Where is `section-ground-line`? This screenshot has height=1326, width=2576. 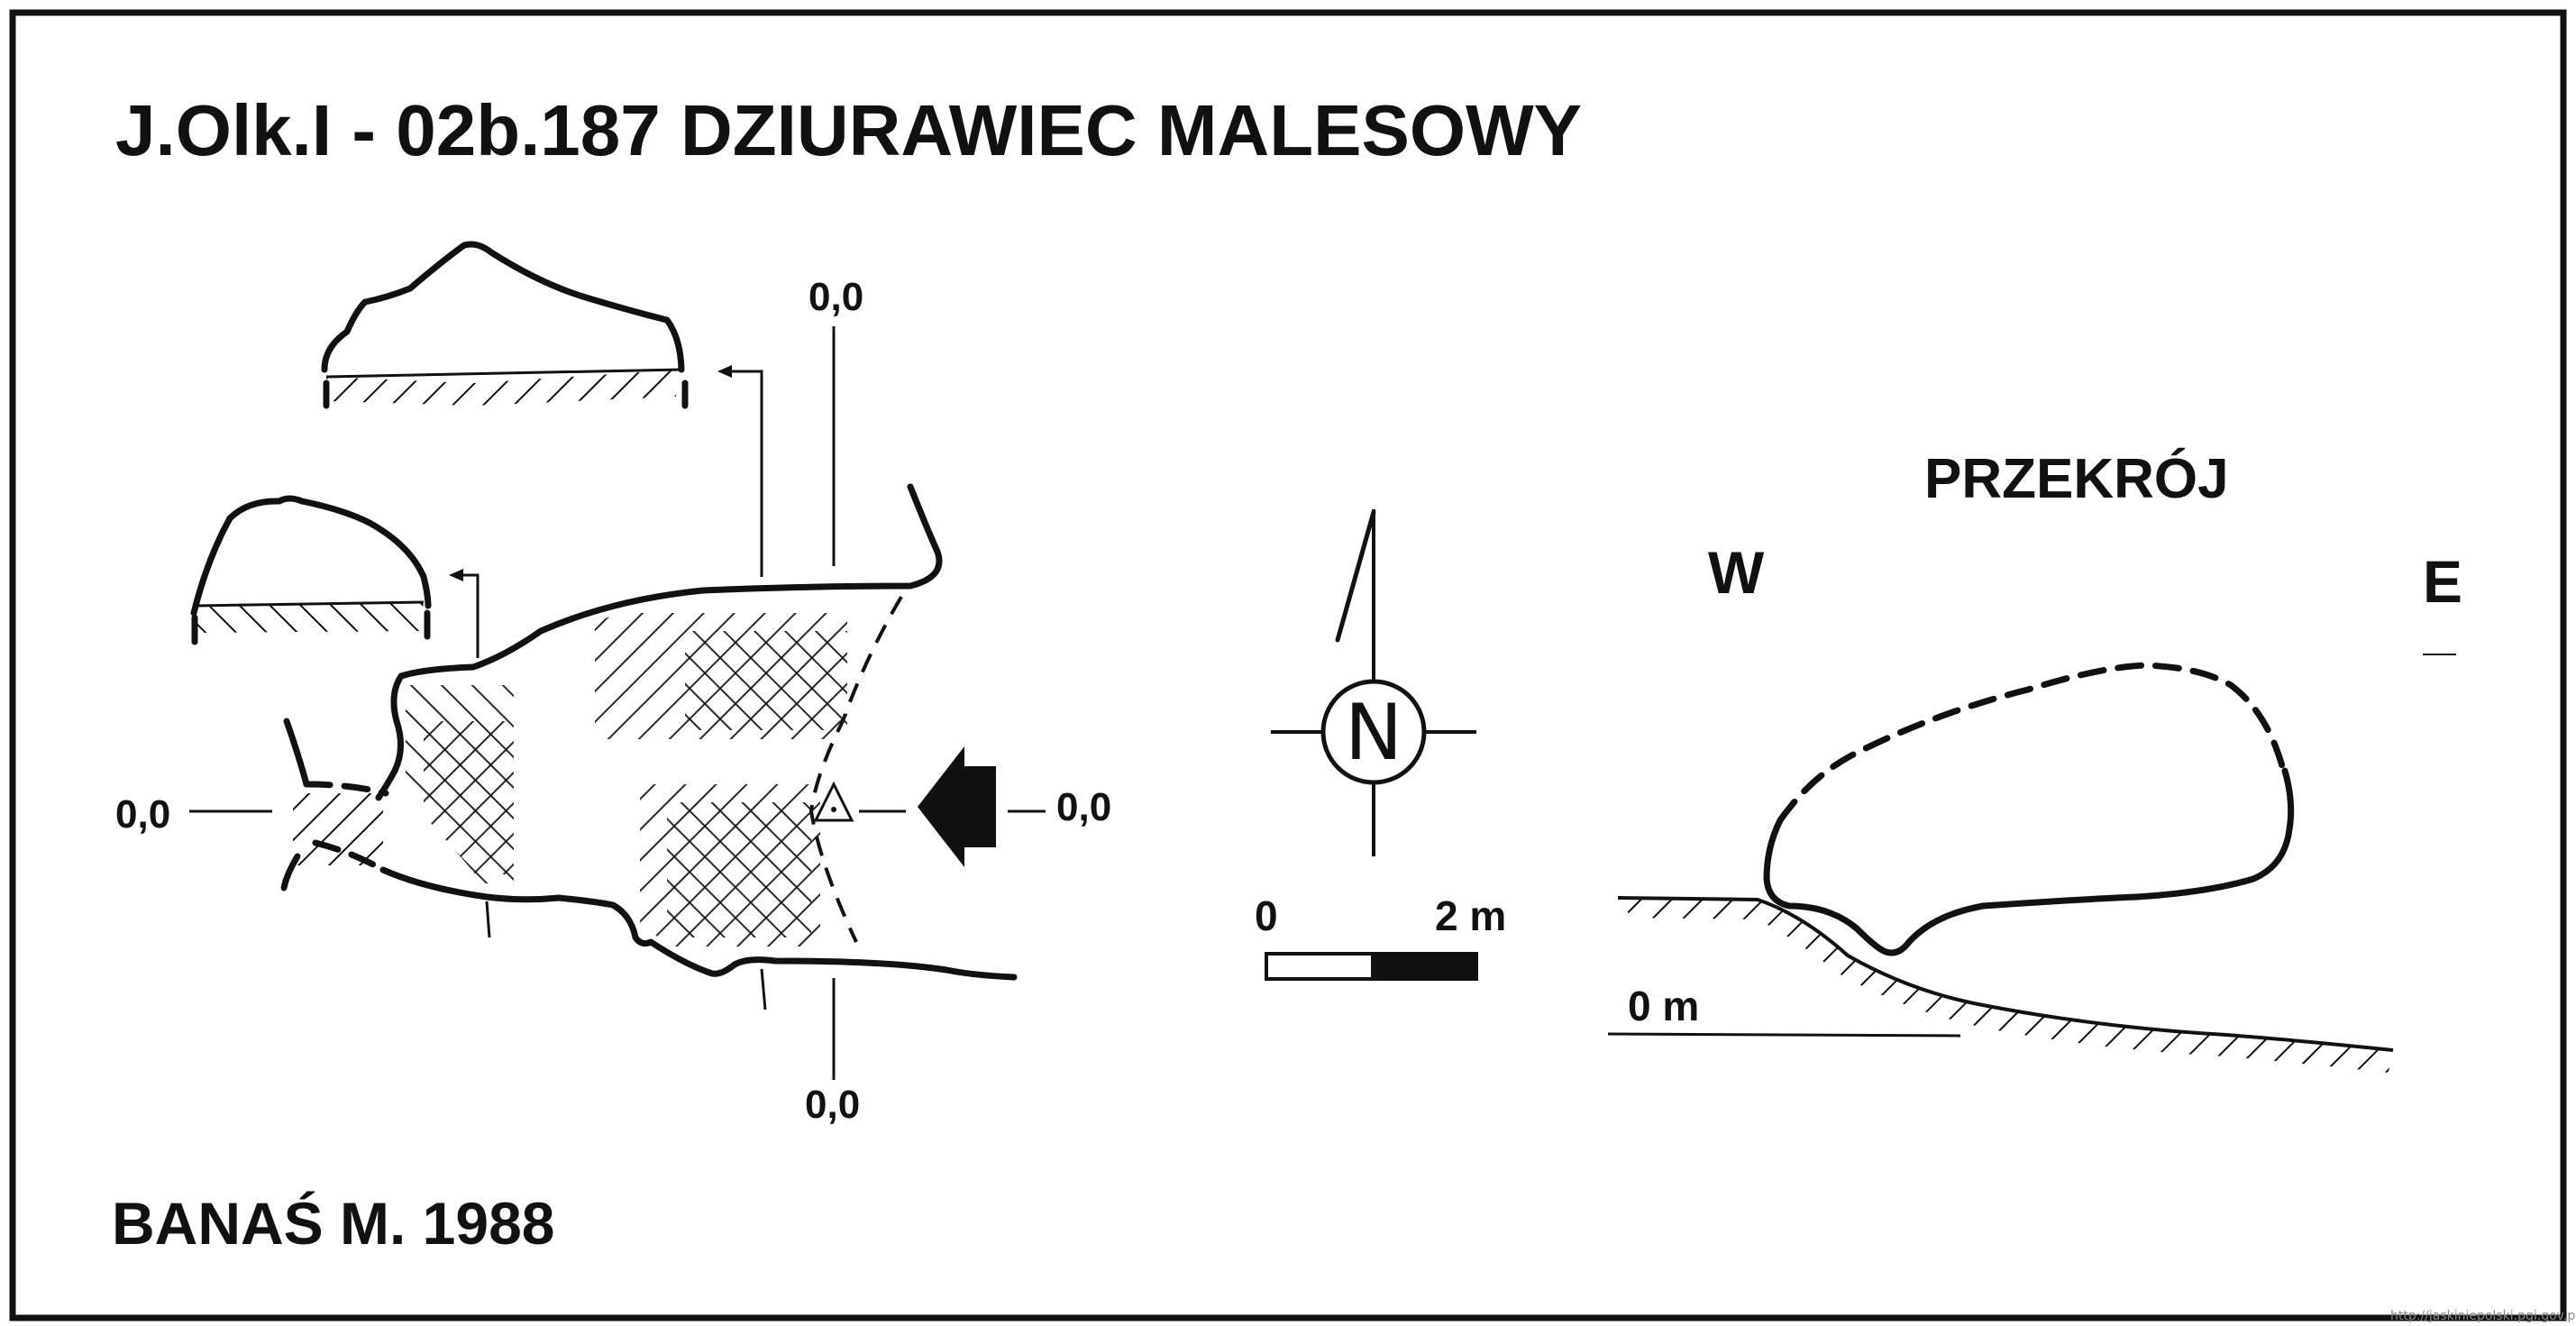 section-ground-line is located at coordinates (2005, 974).